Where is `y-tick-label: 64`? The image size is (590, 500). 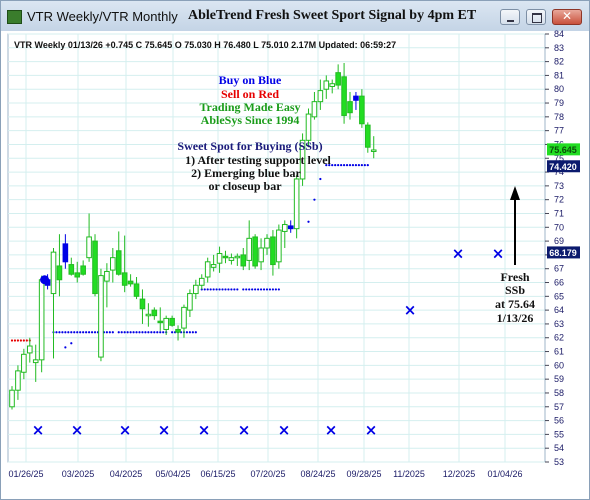
y-tick-label: 64 is located at coordinates (559, 310).